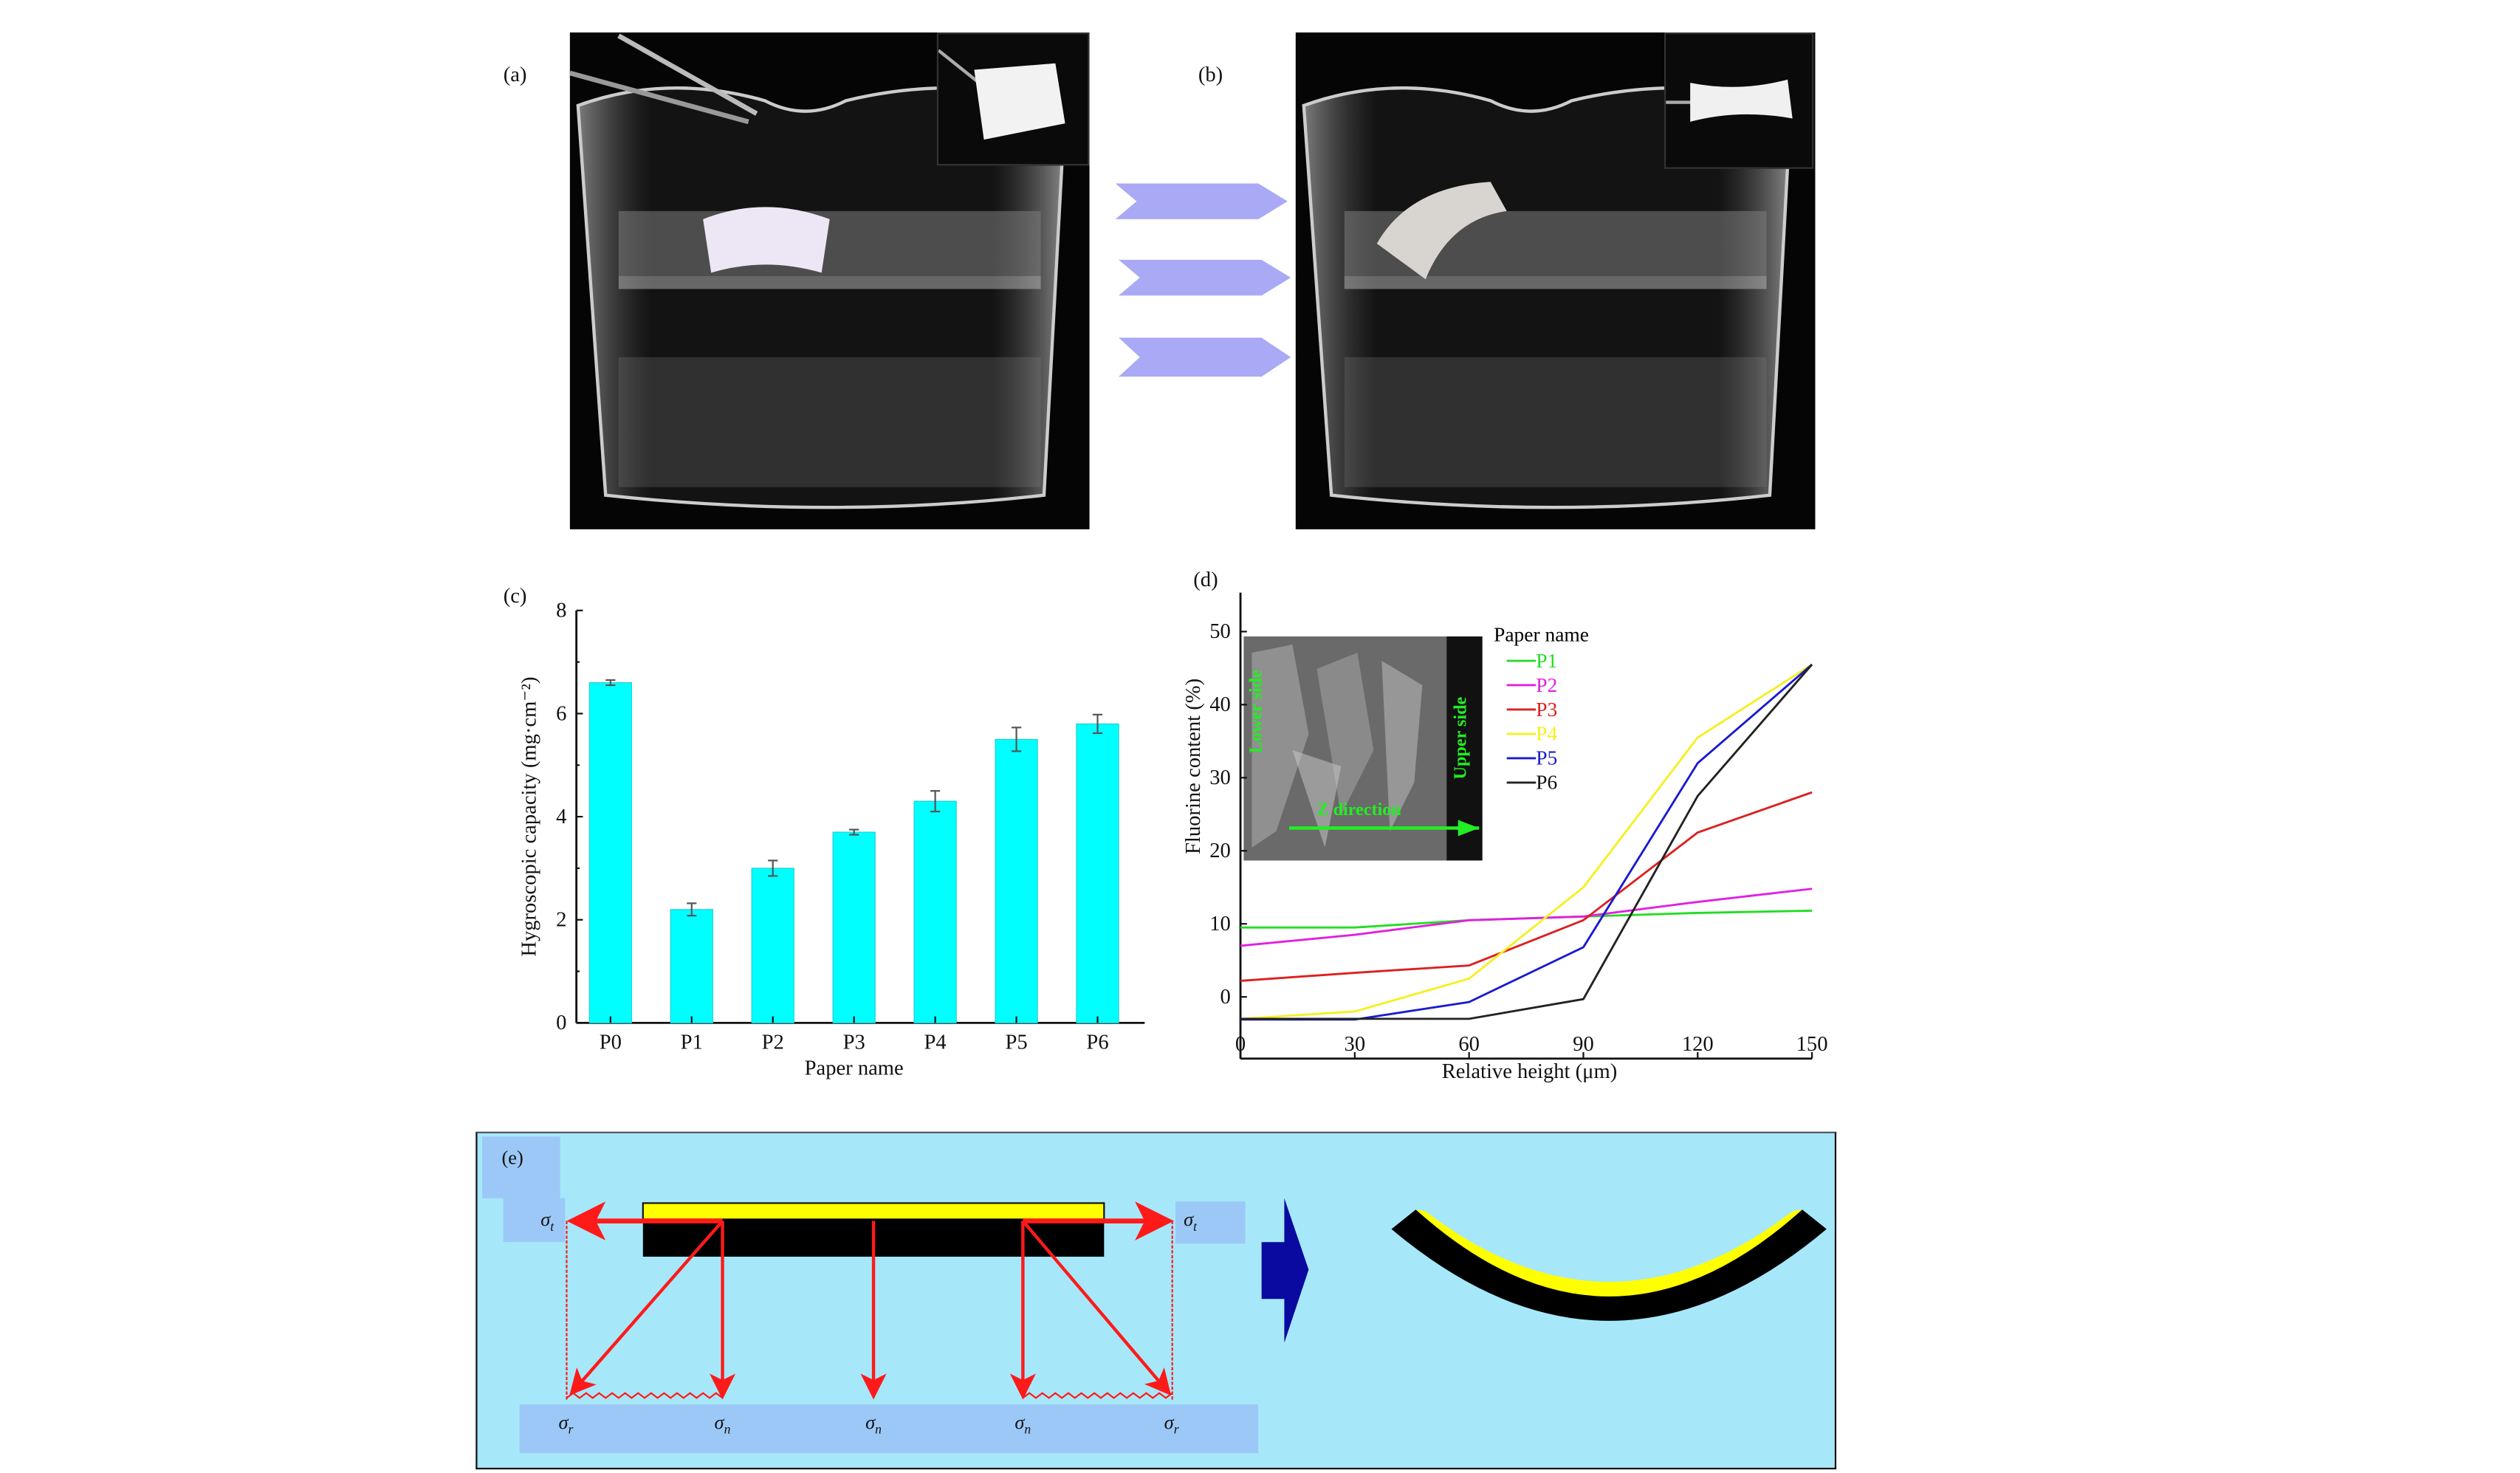  What do you see at coordinates (1526, 886) in the screenshot?
I see `line-P3` at bounding box center [1526, 886].